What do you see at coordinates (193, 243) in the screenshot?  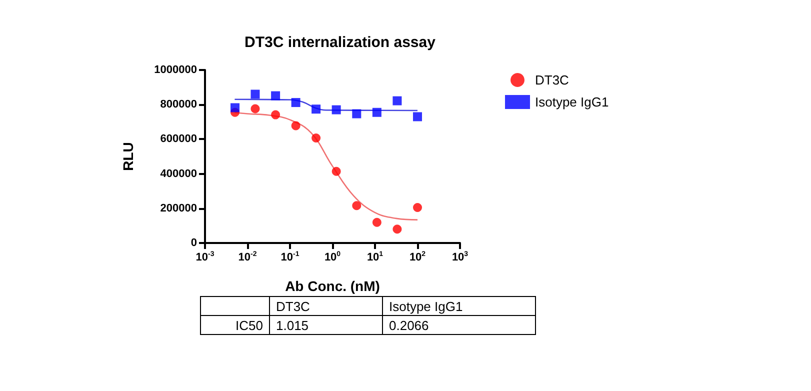 I see `y-tick-label: 0` at bounding box center [193, 243].